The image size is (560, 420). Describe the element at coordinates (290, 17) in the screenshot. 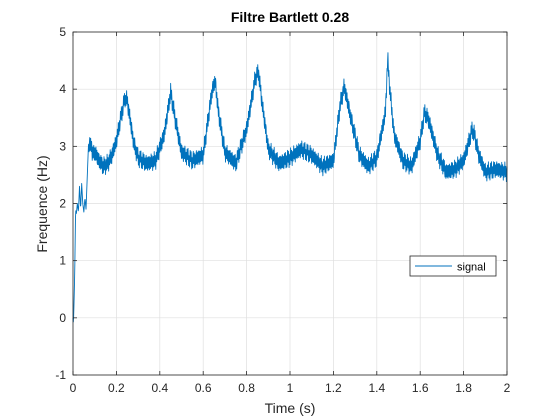

I see `chart-title: Filtre Bartlett 0.28` at that location.